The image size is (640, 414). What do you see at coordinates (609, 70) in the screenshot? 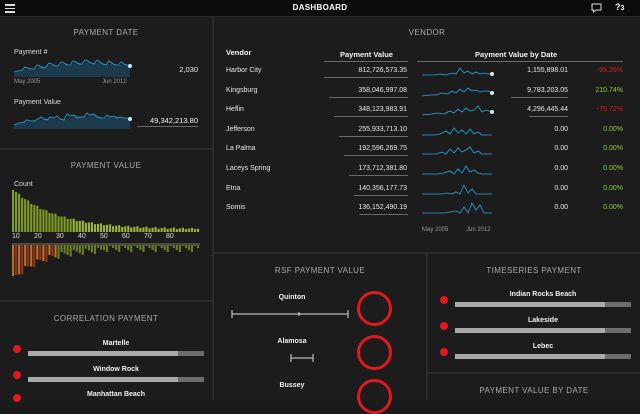
I see `vendor-change-pct: -95.29%` at bounding box center [609, 70].